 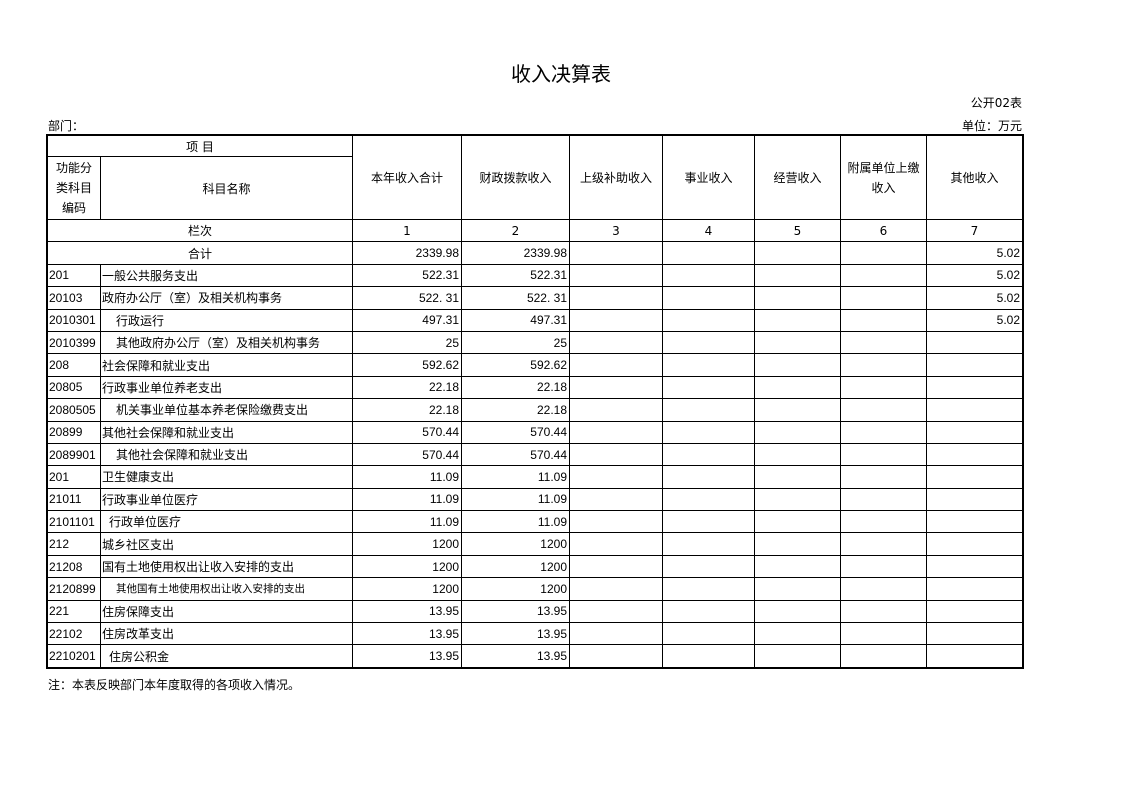 I want to click on table-row: 20805 行政事业单位养老支出 22.18 22.18, so click(x=535, y=387).